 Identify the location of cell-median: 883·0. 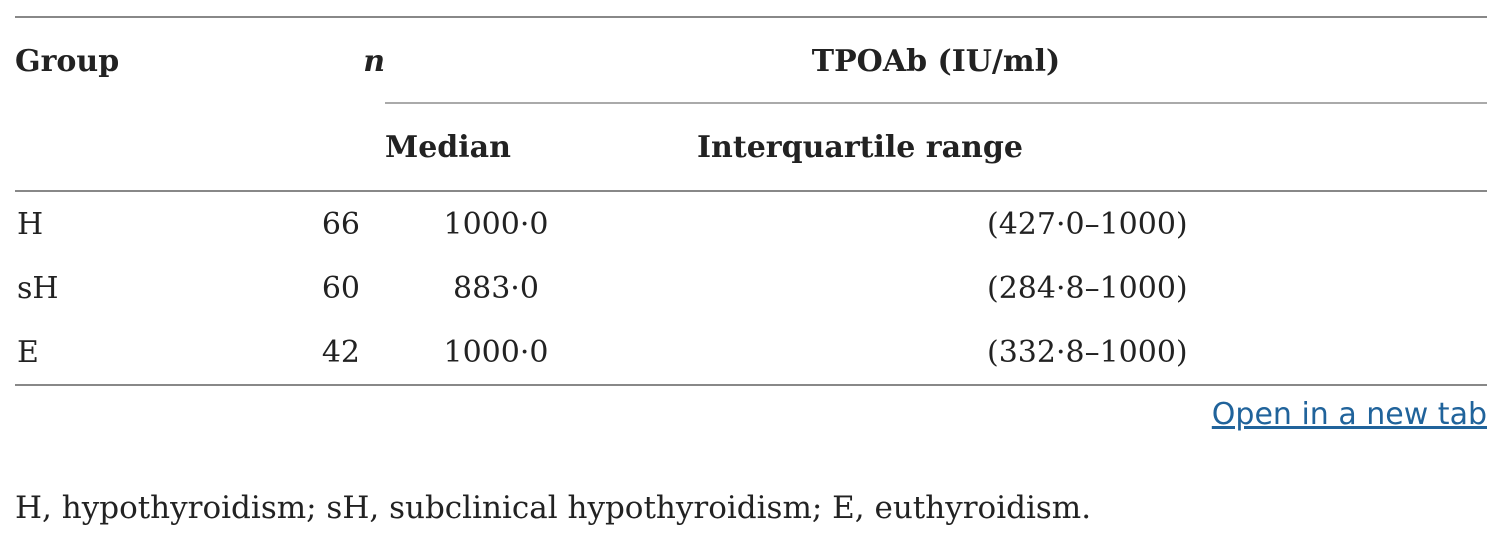
(496, 288).